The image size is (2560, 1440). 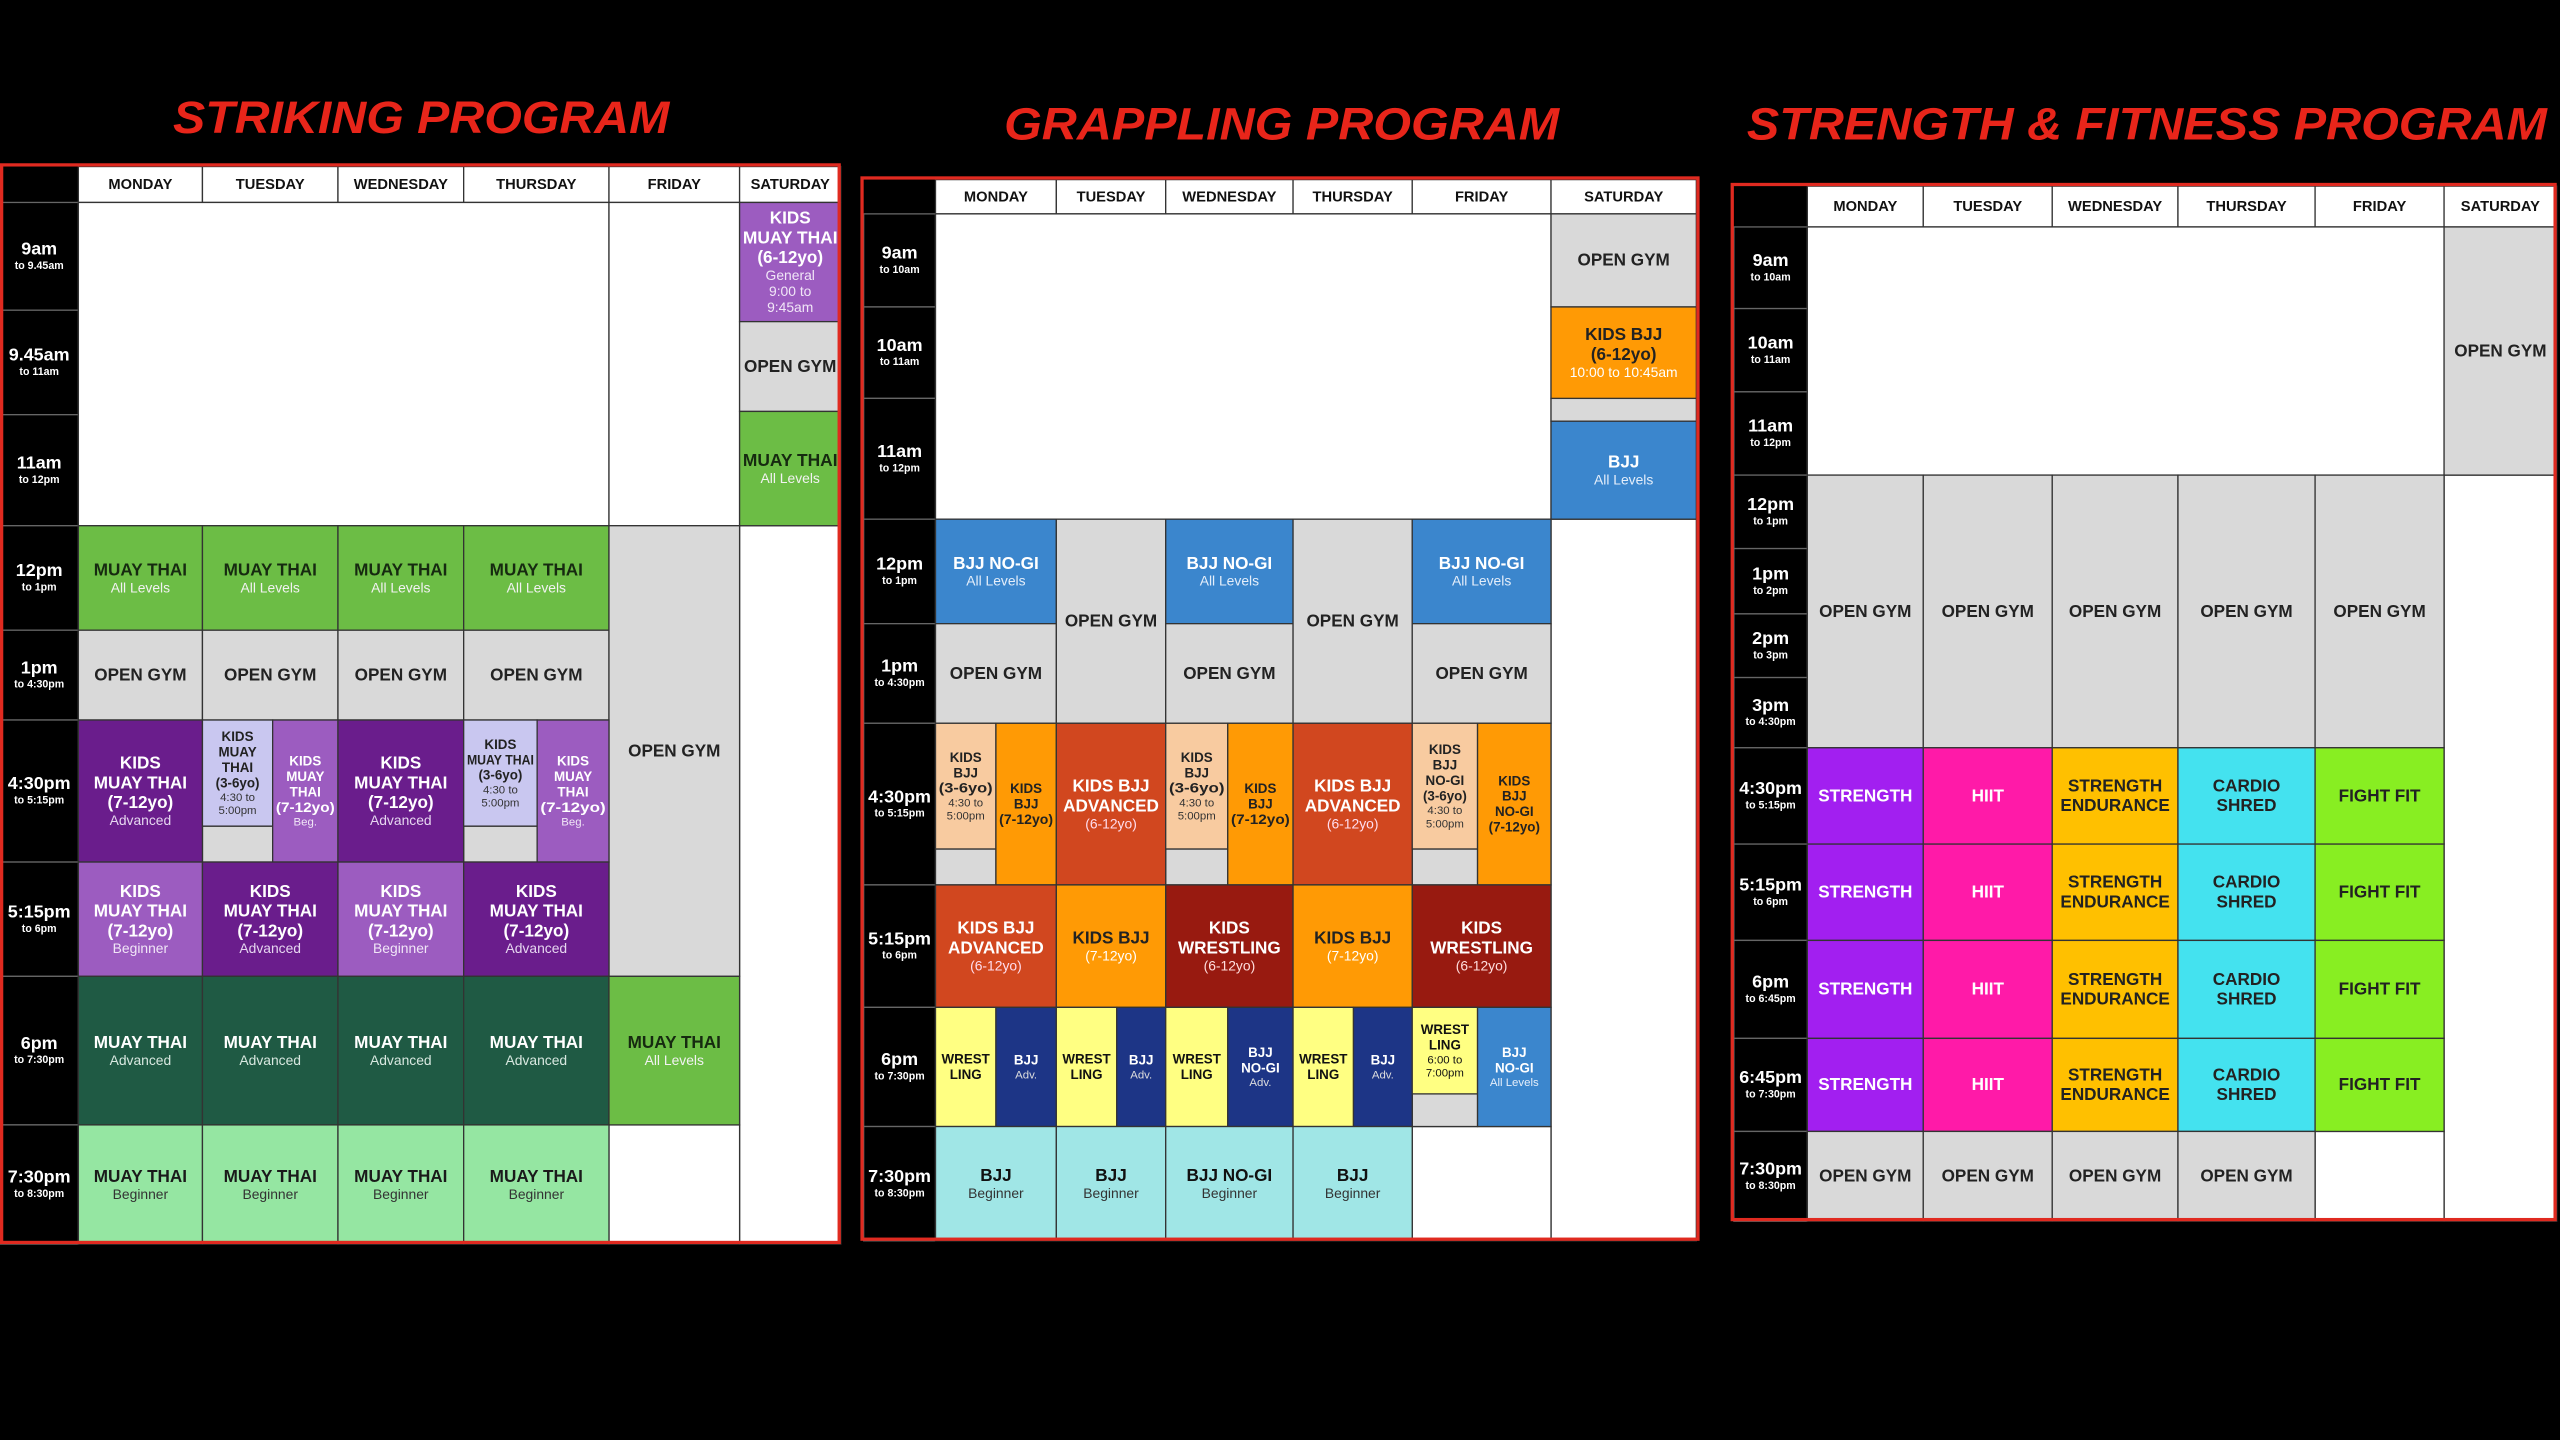 What do you see at coordinates (1323, 1074) in the screenshot?
I see `class-name: LING` at bounding box center [1323, 1074].